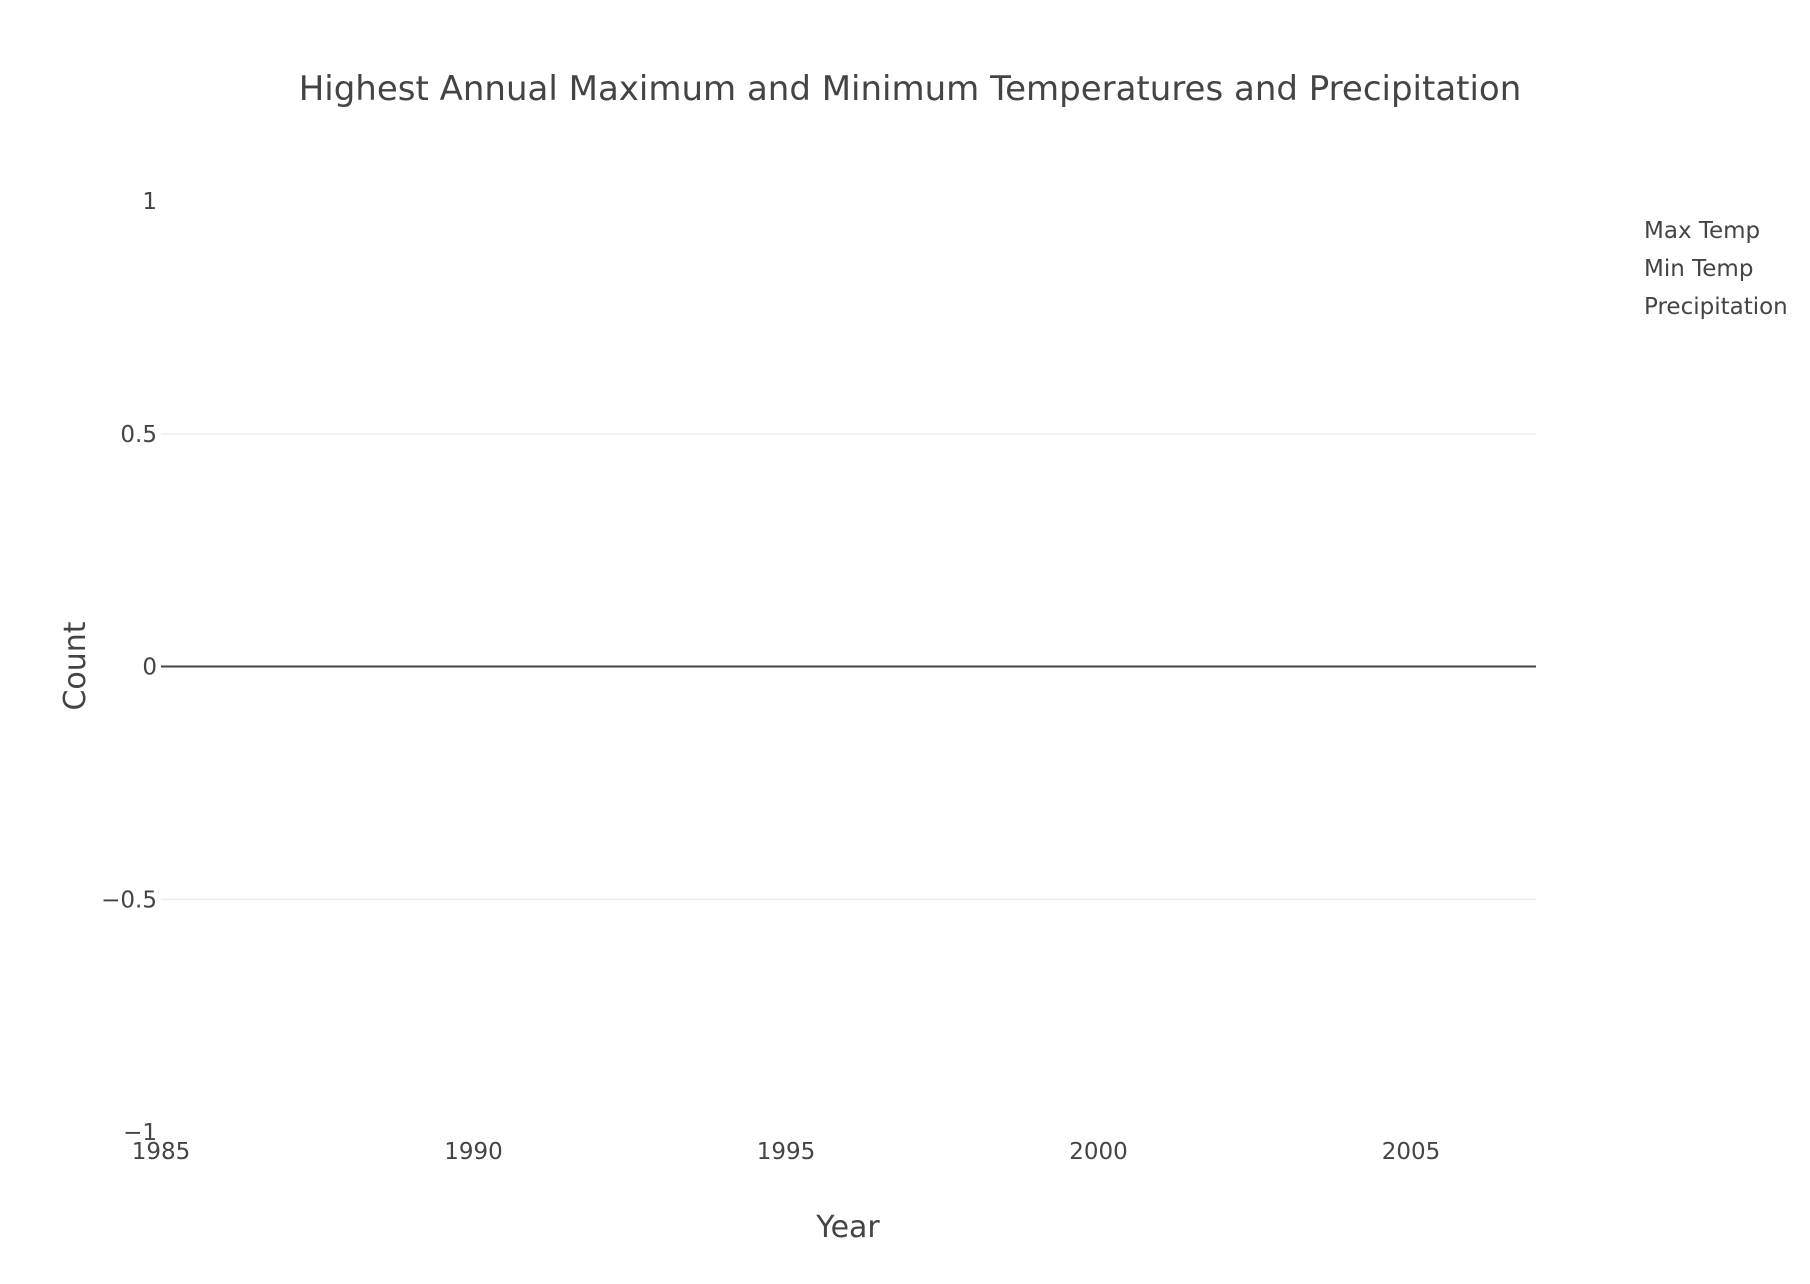 The width and height of the screenshot is (1810, 1284). Describe the element at coordinates (140, 1133) in the screenshot. I see `y-tick-label: −1` at that location.